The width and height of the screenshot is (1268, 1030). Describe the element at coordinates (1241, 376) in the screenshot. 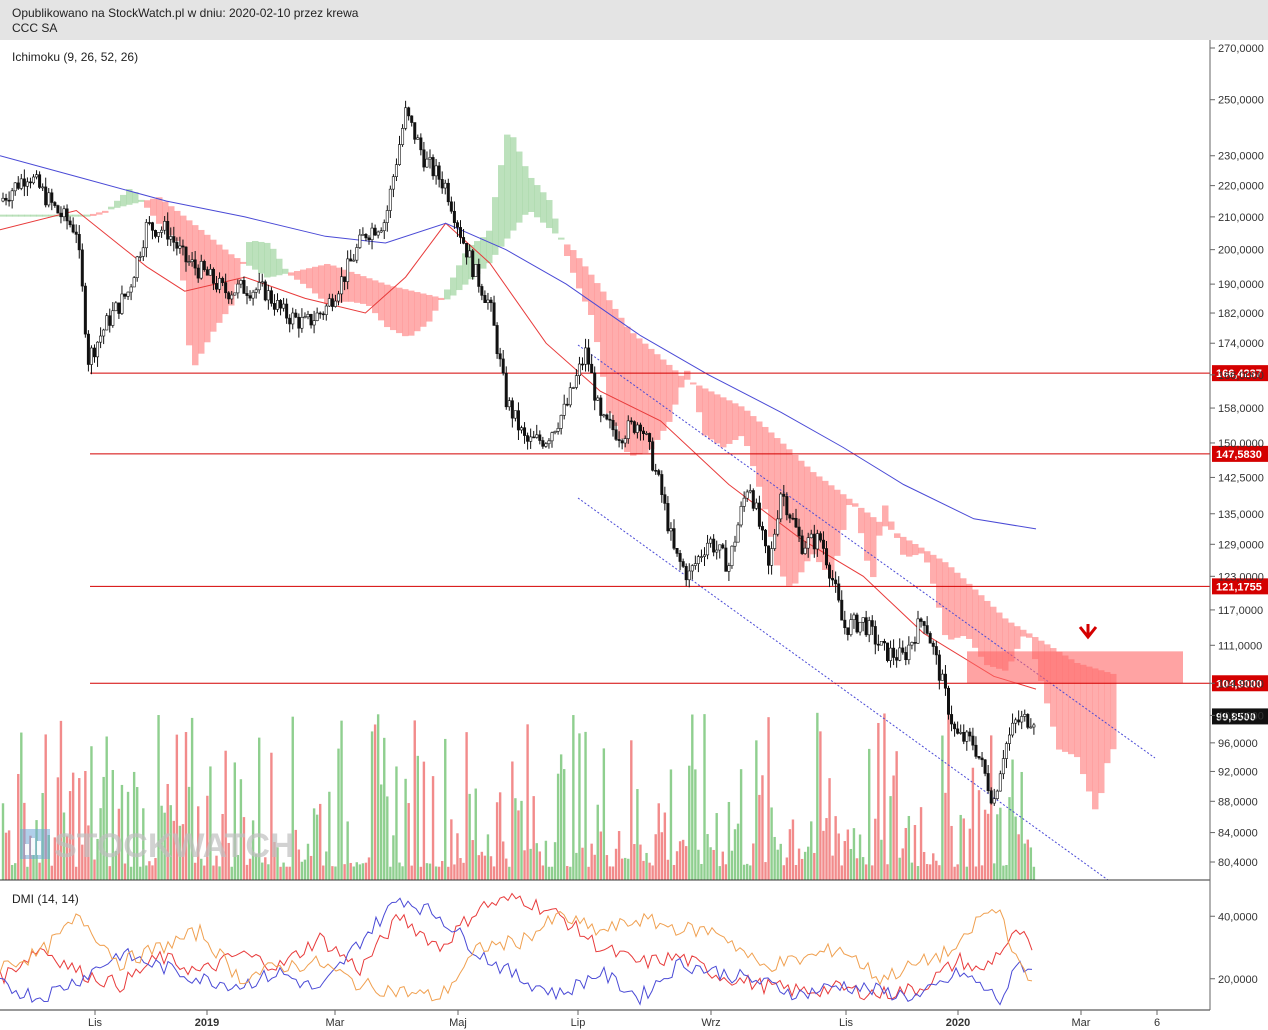

I see `price-tick-label: 166,0000` at that location.